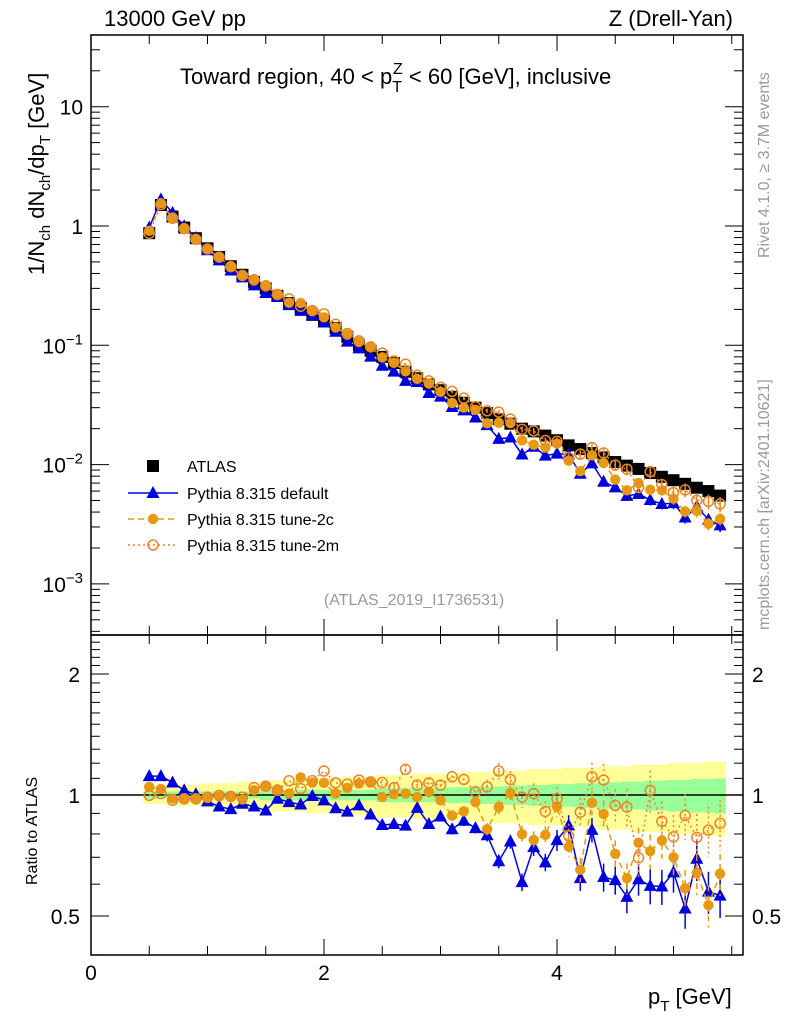 The height and width of the screenshot is (1024, 786). What do you see at coordinates (63, 464) in the screenshot?
I see `y-tick-label: 10⁻²` at bounding box center [63, 464].